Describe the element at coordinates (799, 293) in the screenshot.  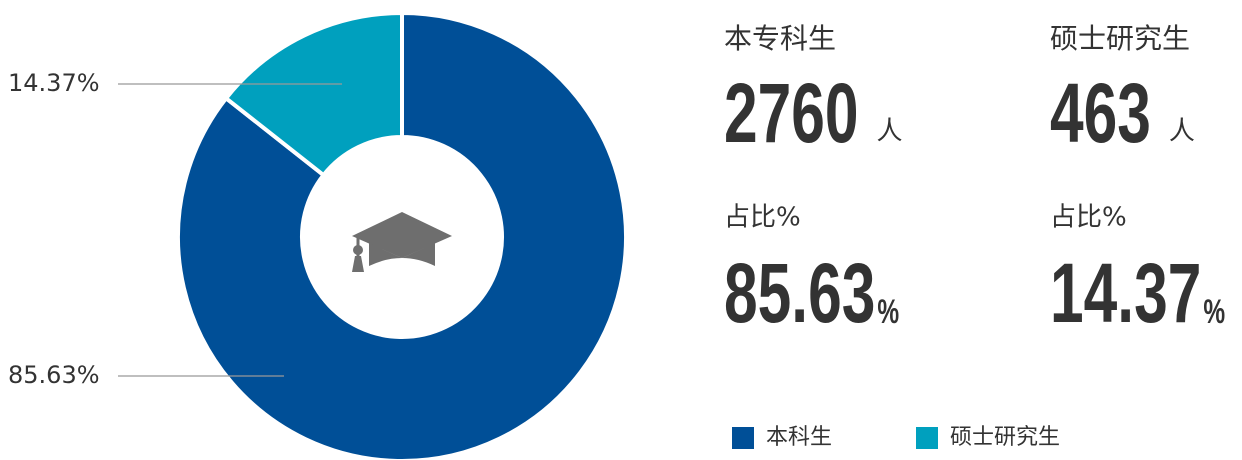
I see `share-value: 85.63` at that location.